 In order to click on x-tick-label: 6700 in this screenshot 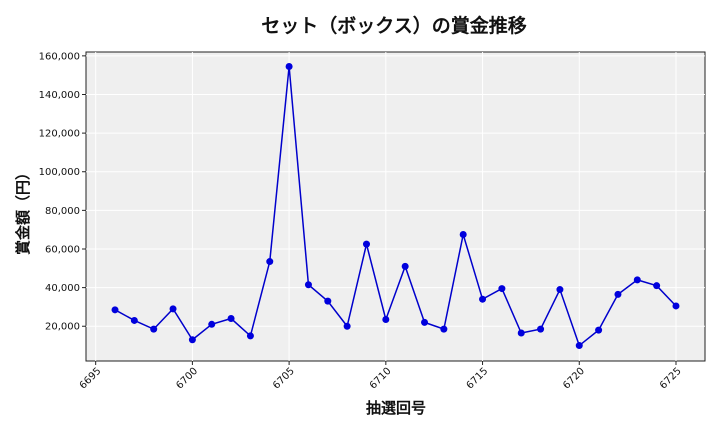, I will do `click(187, 379)`.